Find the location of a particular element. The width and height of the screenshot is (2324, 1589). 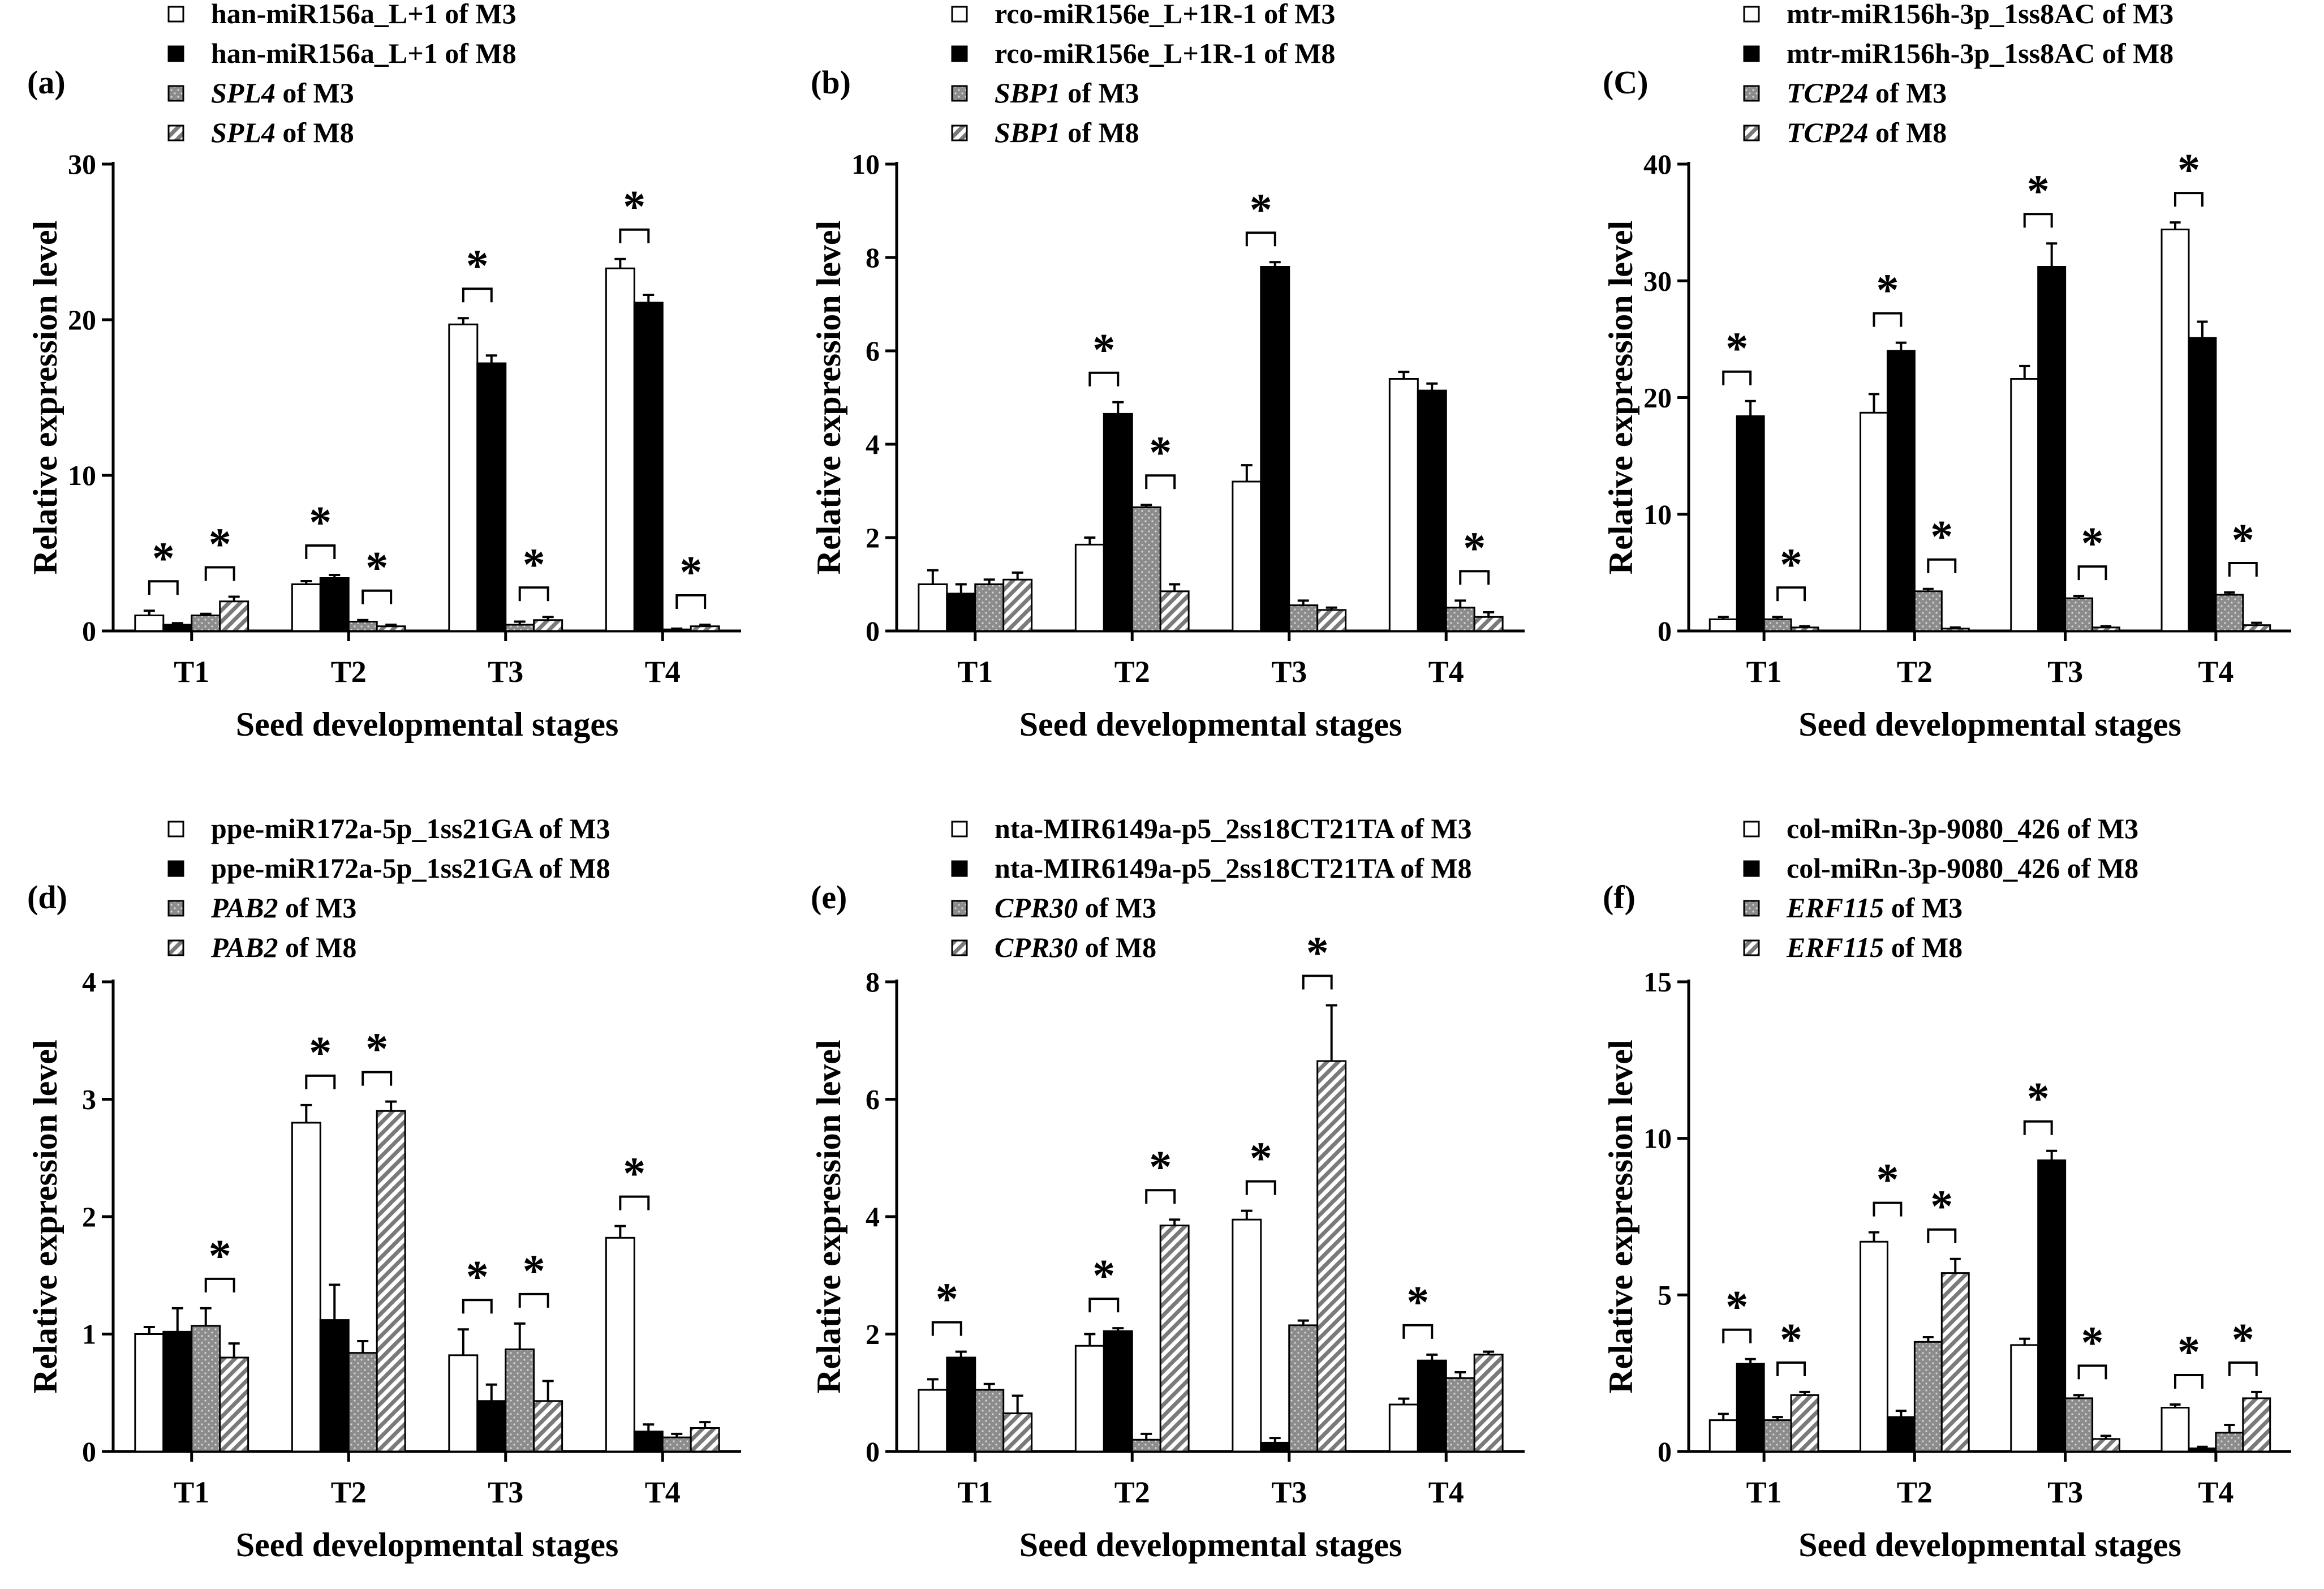

x-axis-title: Seed developmental stages is located at coordinates (1989, 724).